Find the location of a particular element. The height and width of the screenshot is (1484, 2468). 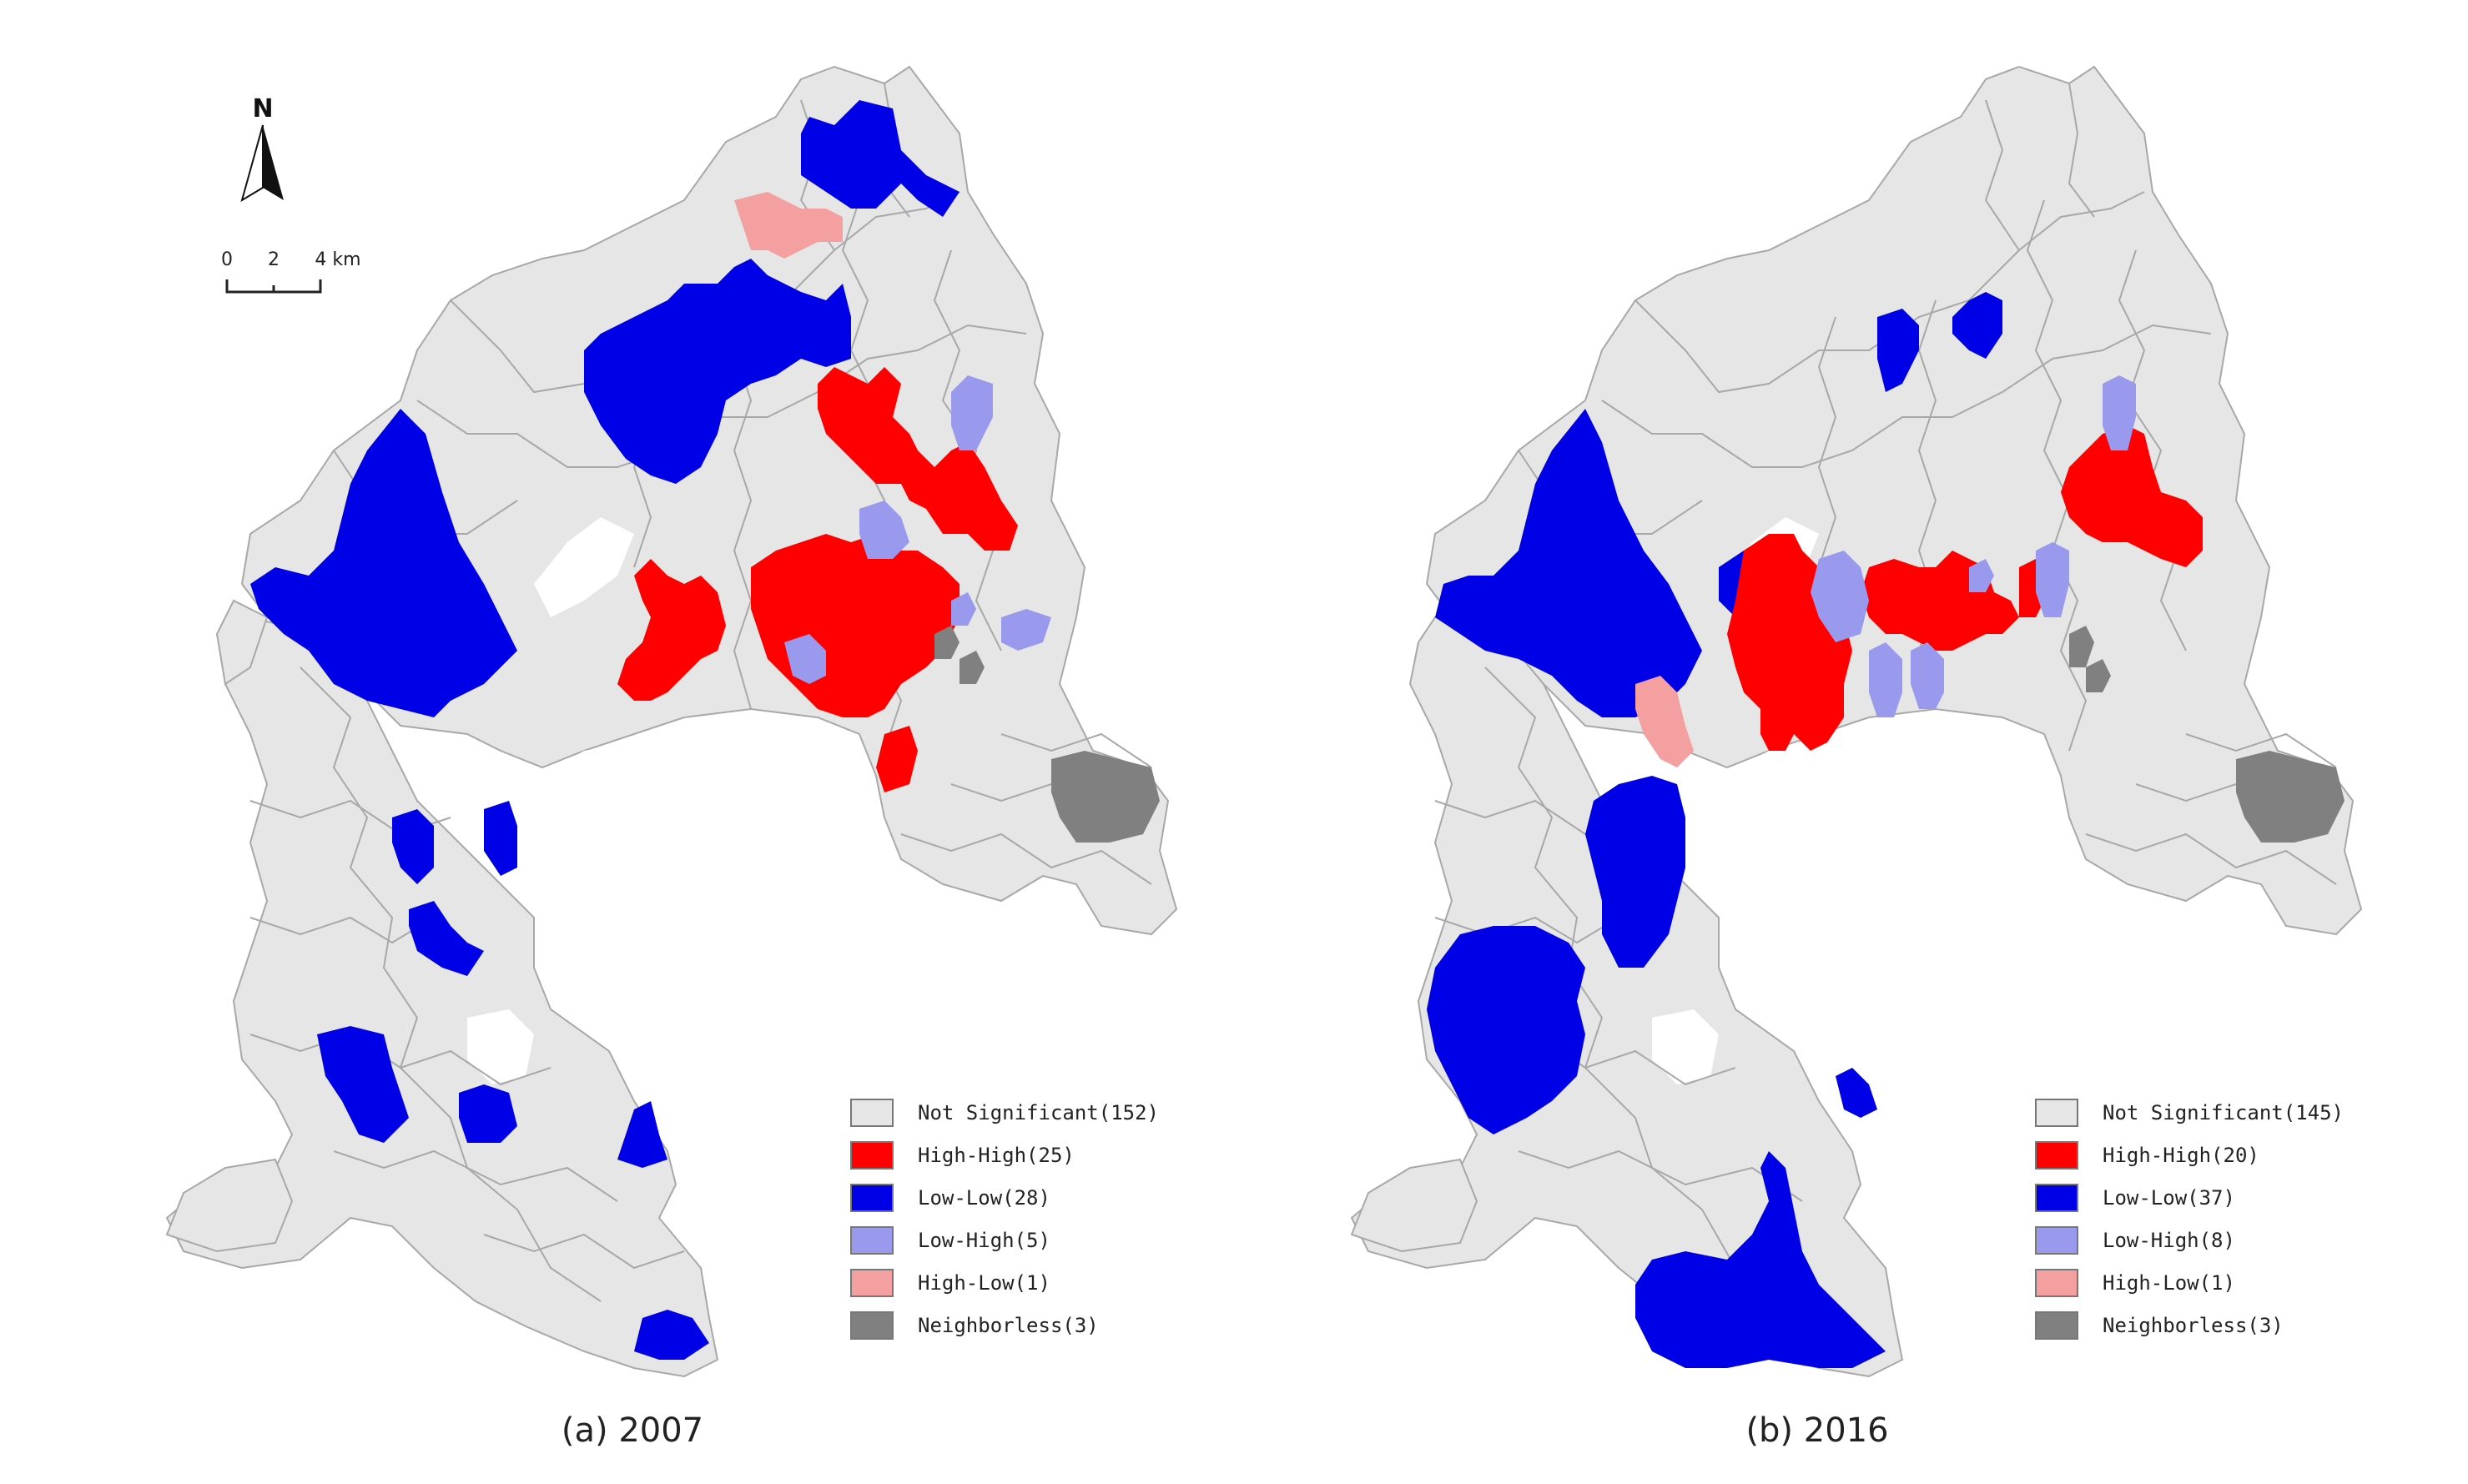

high-low-clusters-2016 is located at coordinates (1664, 721).